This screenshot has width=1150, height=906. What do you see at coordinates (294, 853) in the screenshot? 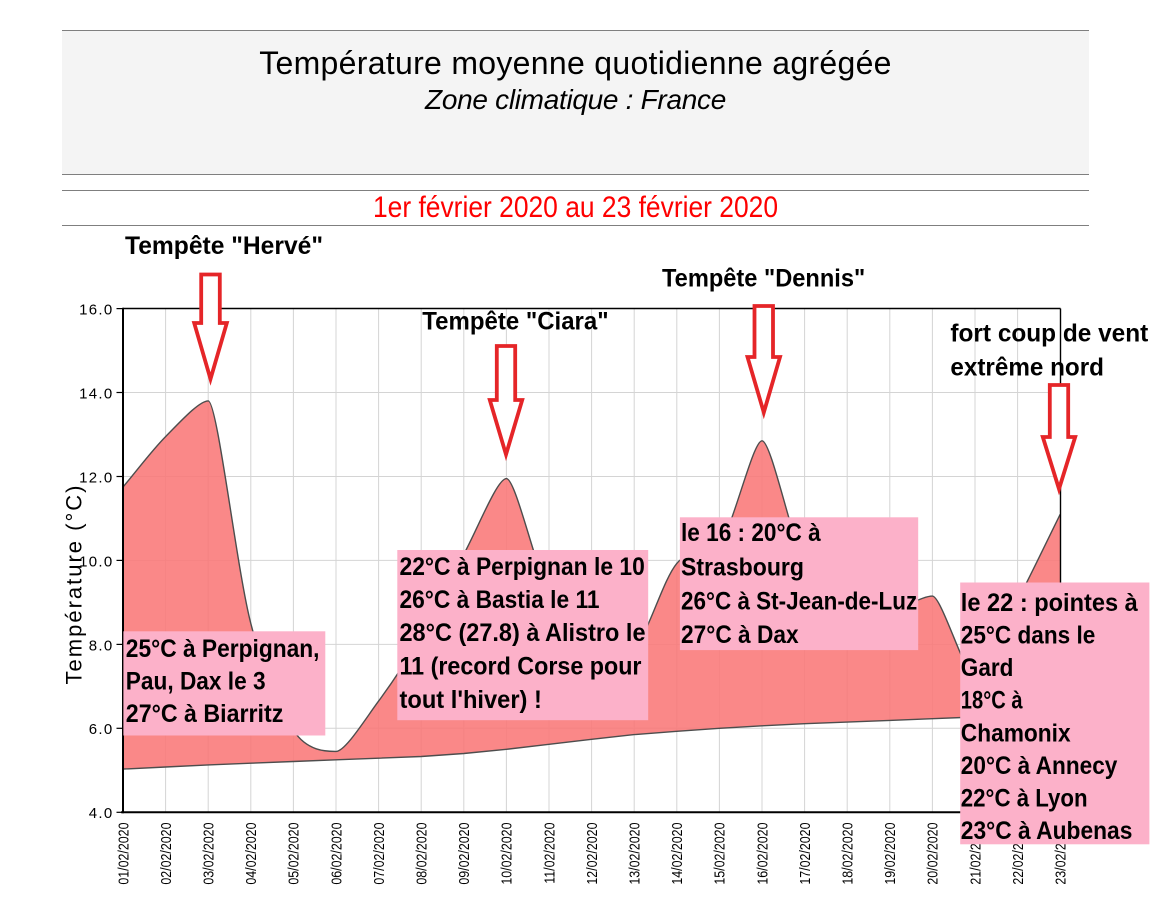
I see `svg-text: 05/02/2020` at bounding box center [294, 853].